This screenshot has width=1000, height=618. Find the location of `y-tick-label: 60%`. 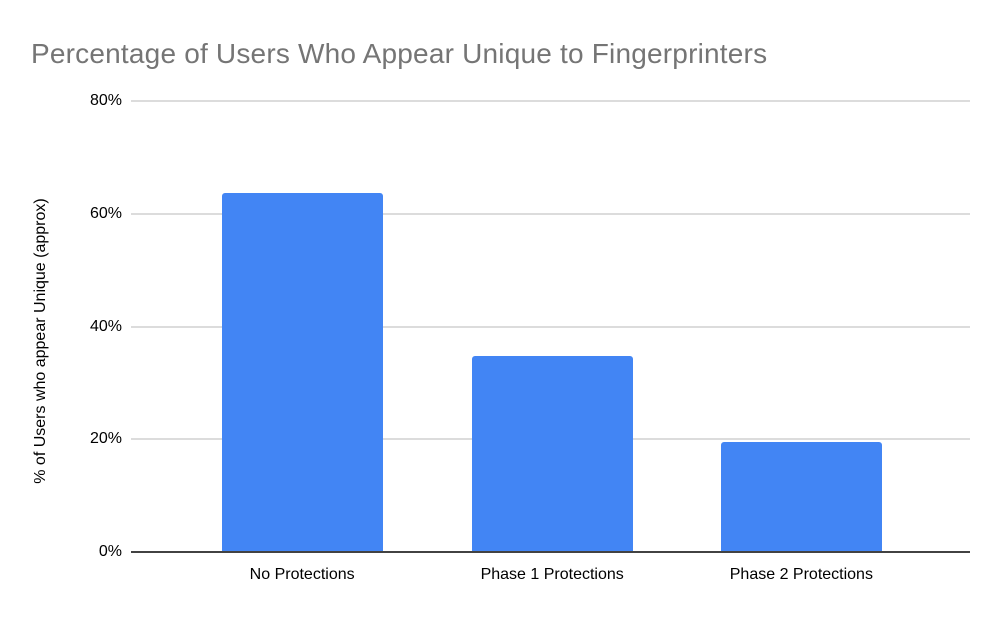

y-tick-label: 60% is located at coordinates (105, 213).